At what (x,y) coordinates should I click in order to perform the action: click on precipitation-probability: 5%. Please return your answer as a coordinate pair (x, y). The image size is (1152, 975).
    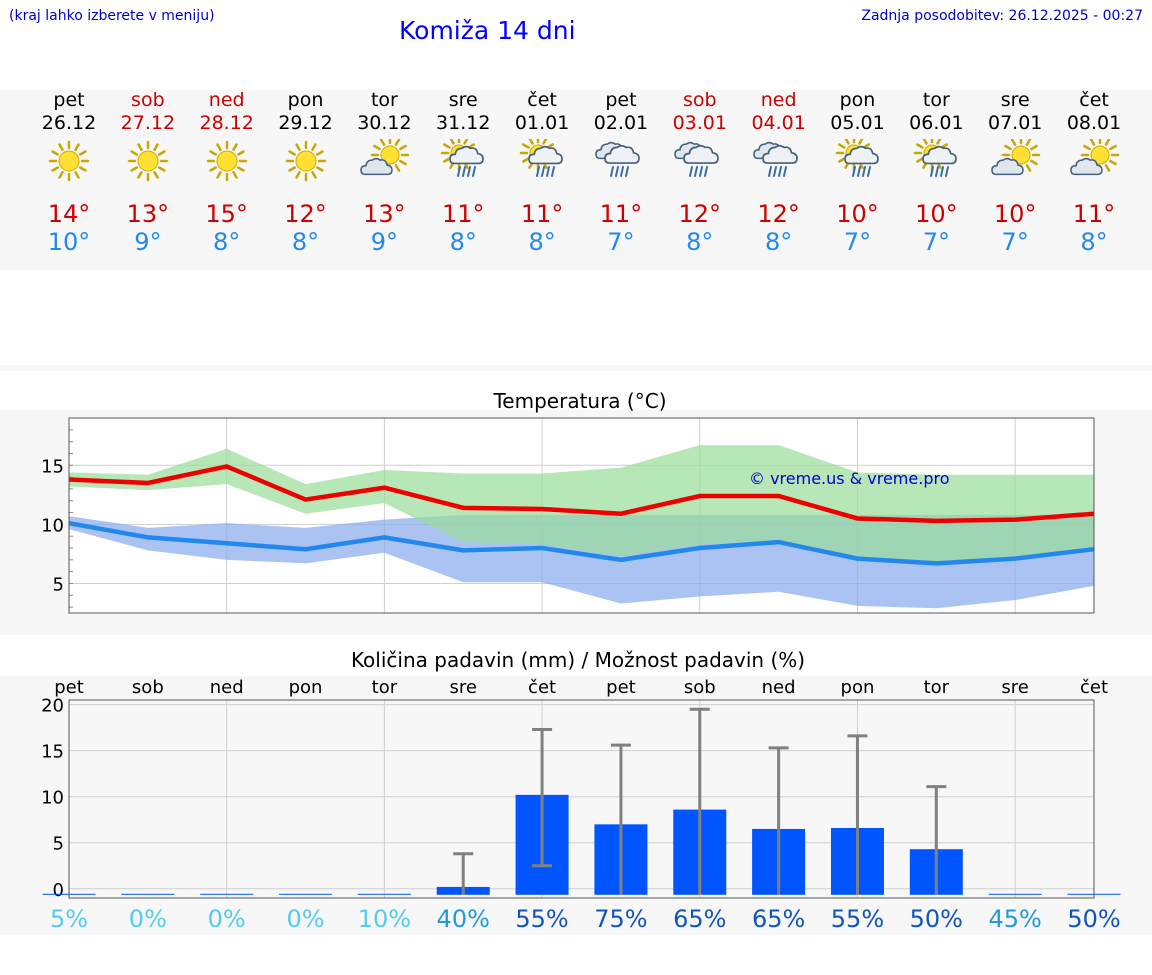
    Looking at the image, I should click on (69, 919).